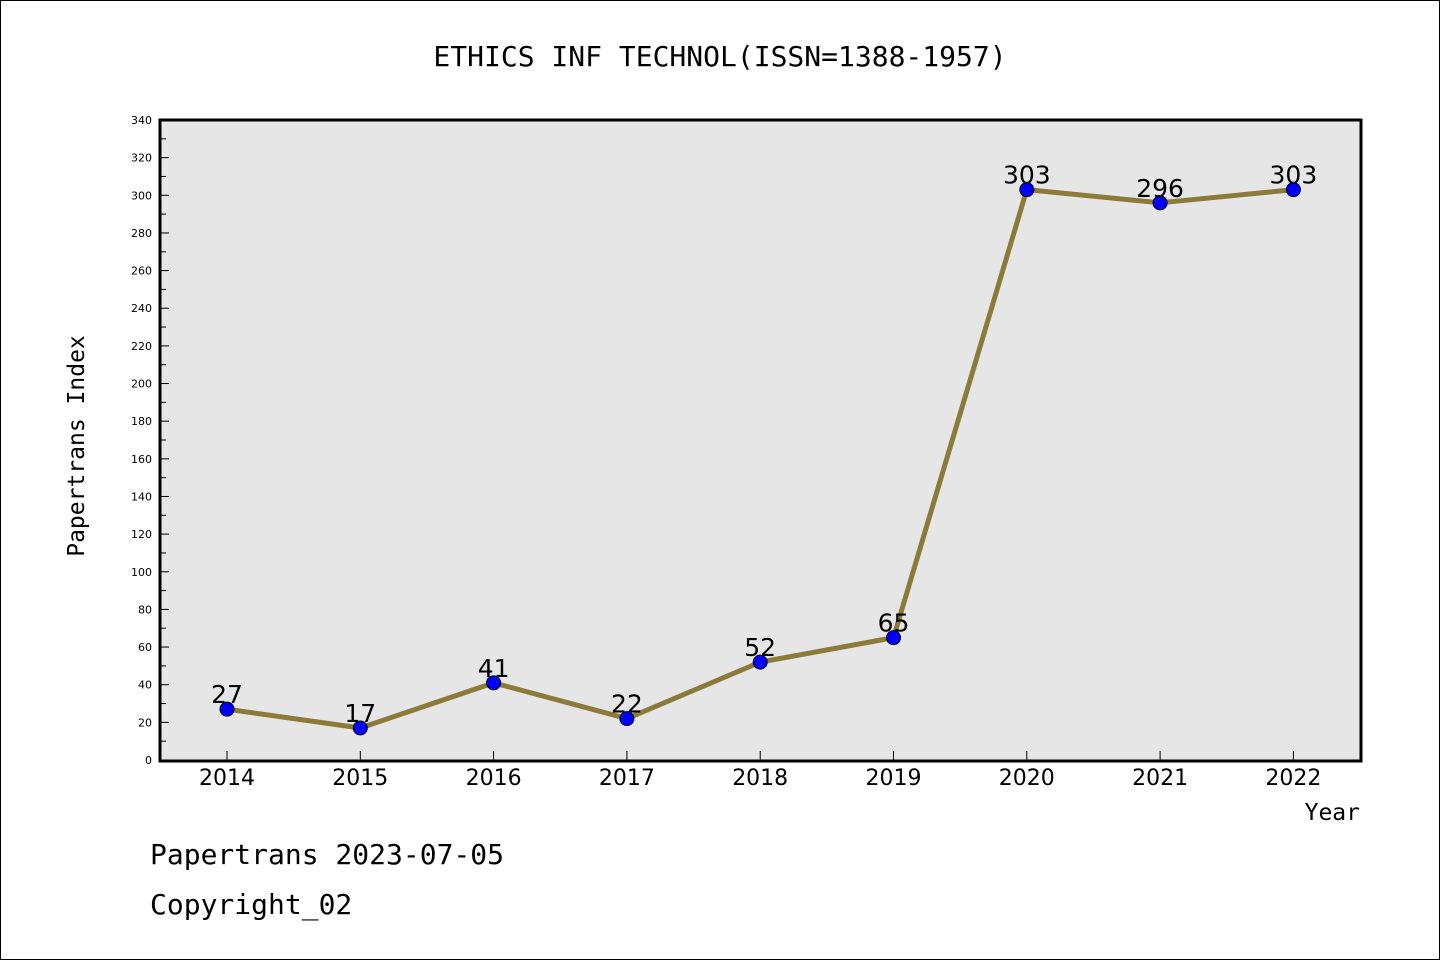 The height and width of the screenshot is (960, 1440). I want to click on y-tick-label: 20, so click(145, 722).